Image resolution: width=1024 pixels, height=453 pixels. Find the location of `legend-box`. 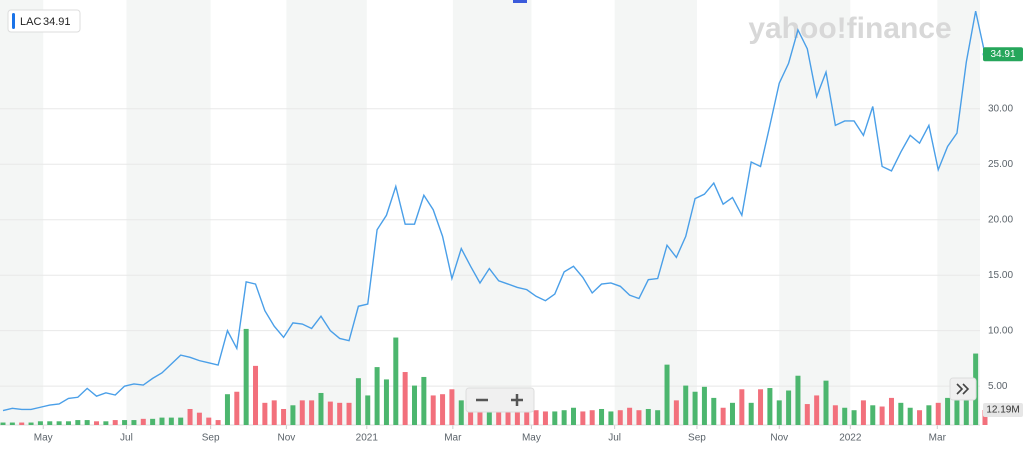

legend-box is located at coordinates (44, 21).